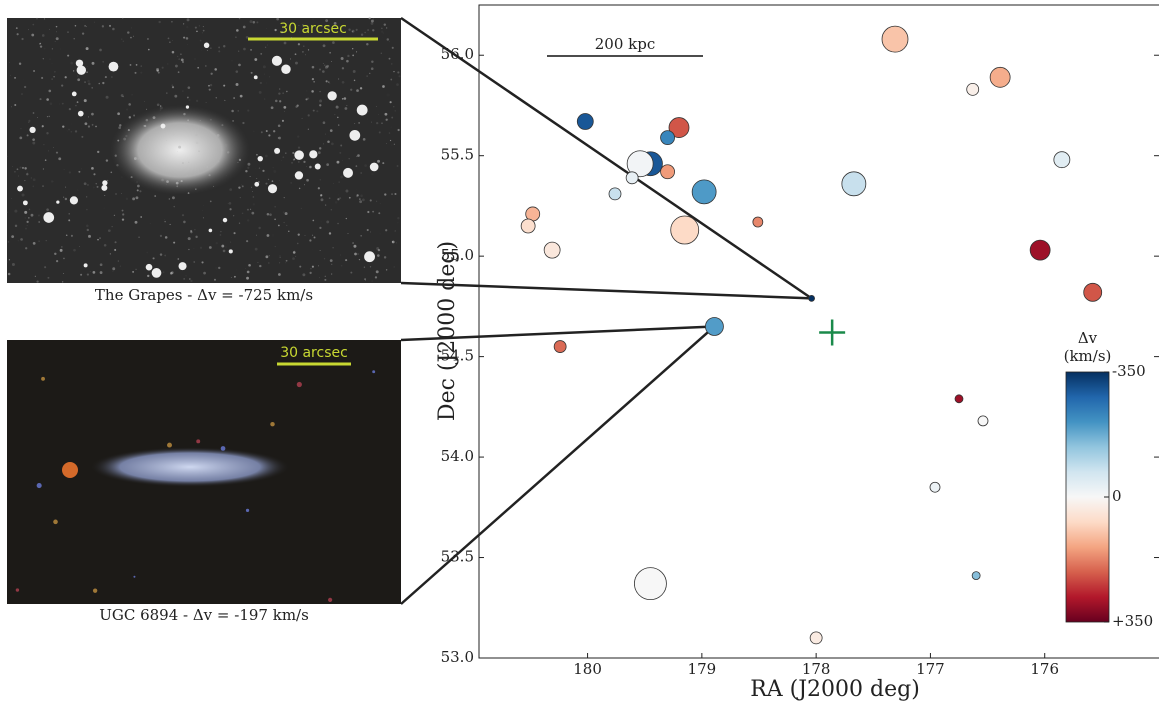 This screenshot has width=1159, height=704. Describe the element at coordinates (558, 465) in the screenshot. I see `connector` at that location.